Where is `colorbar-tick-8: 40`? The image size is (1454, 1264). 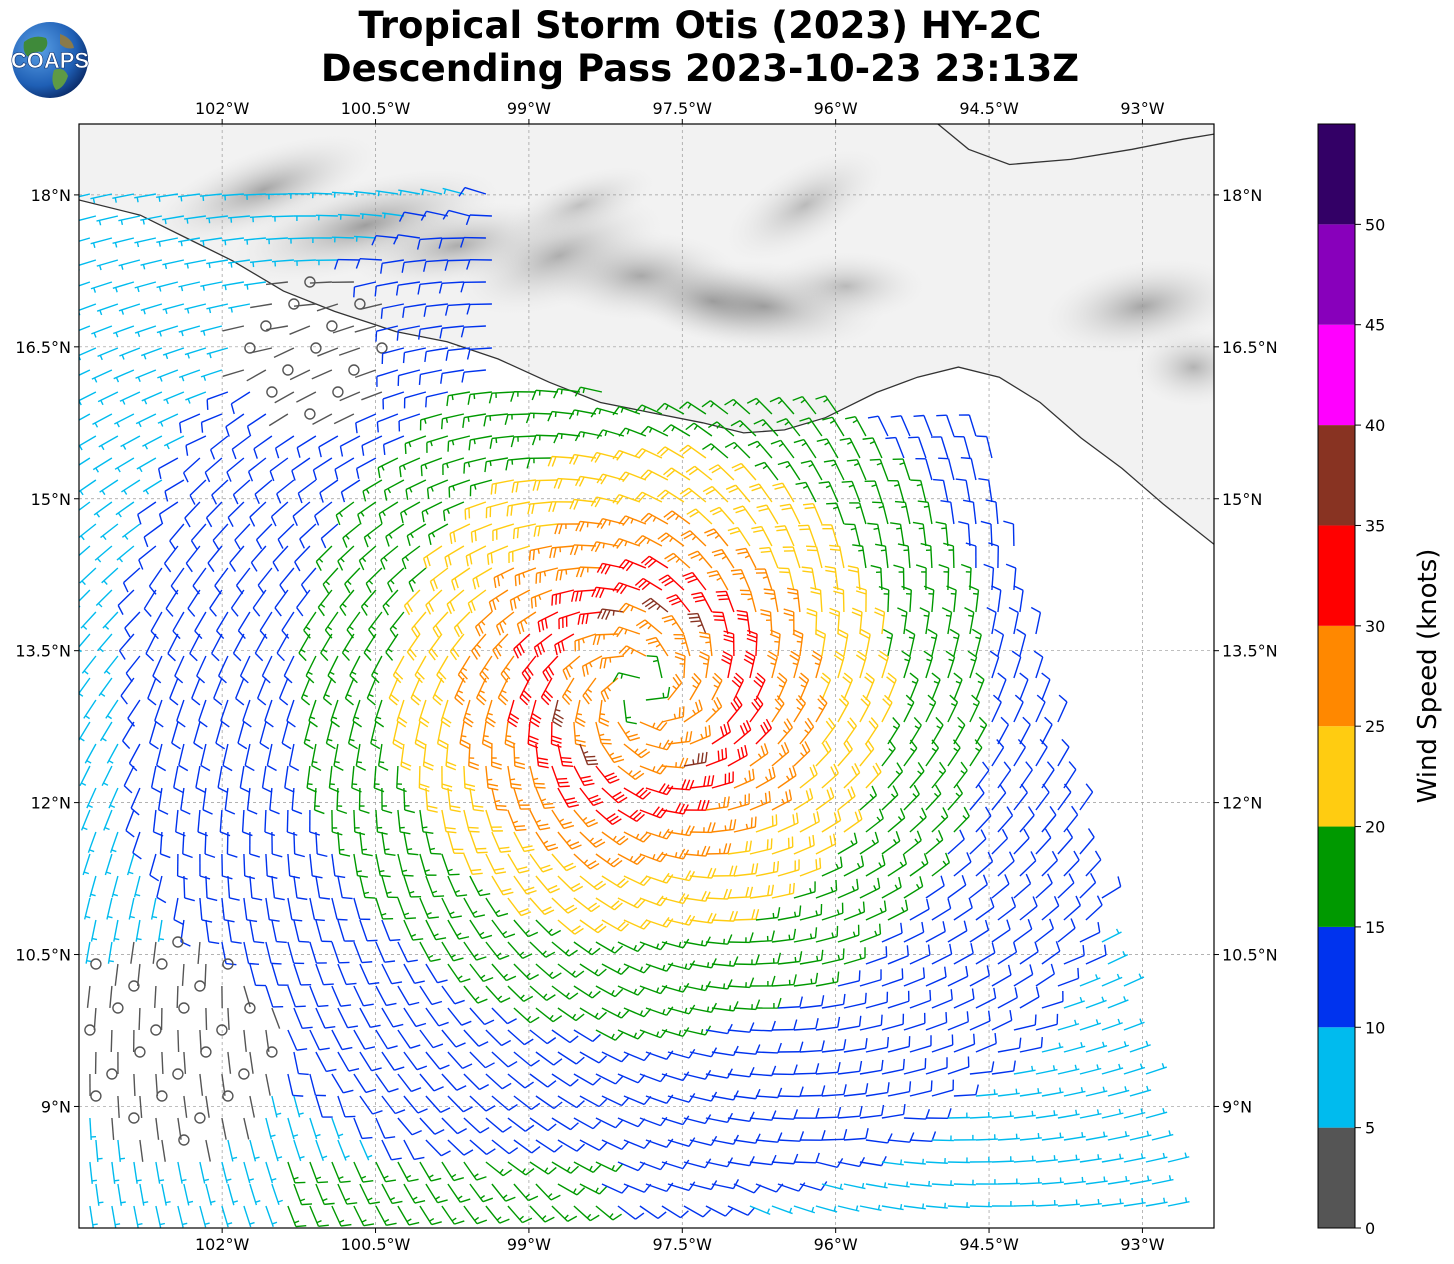 colorbar-tick-8: 40 is located at coordinates (1375, 425).